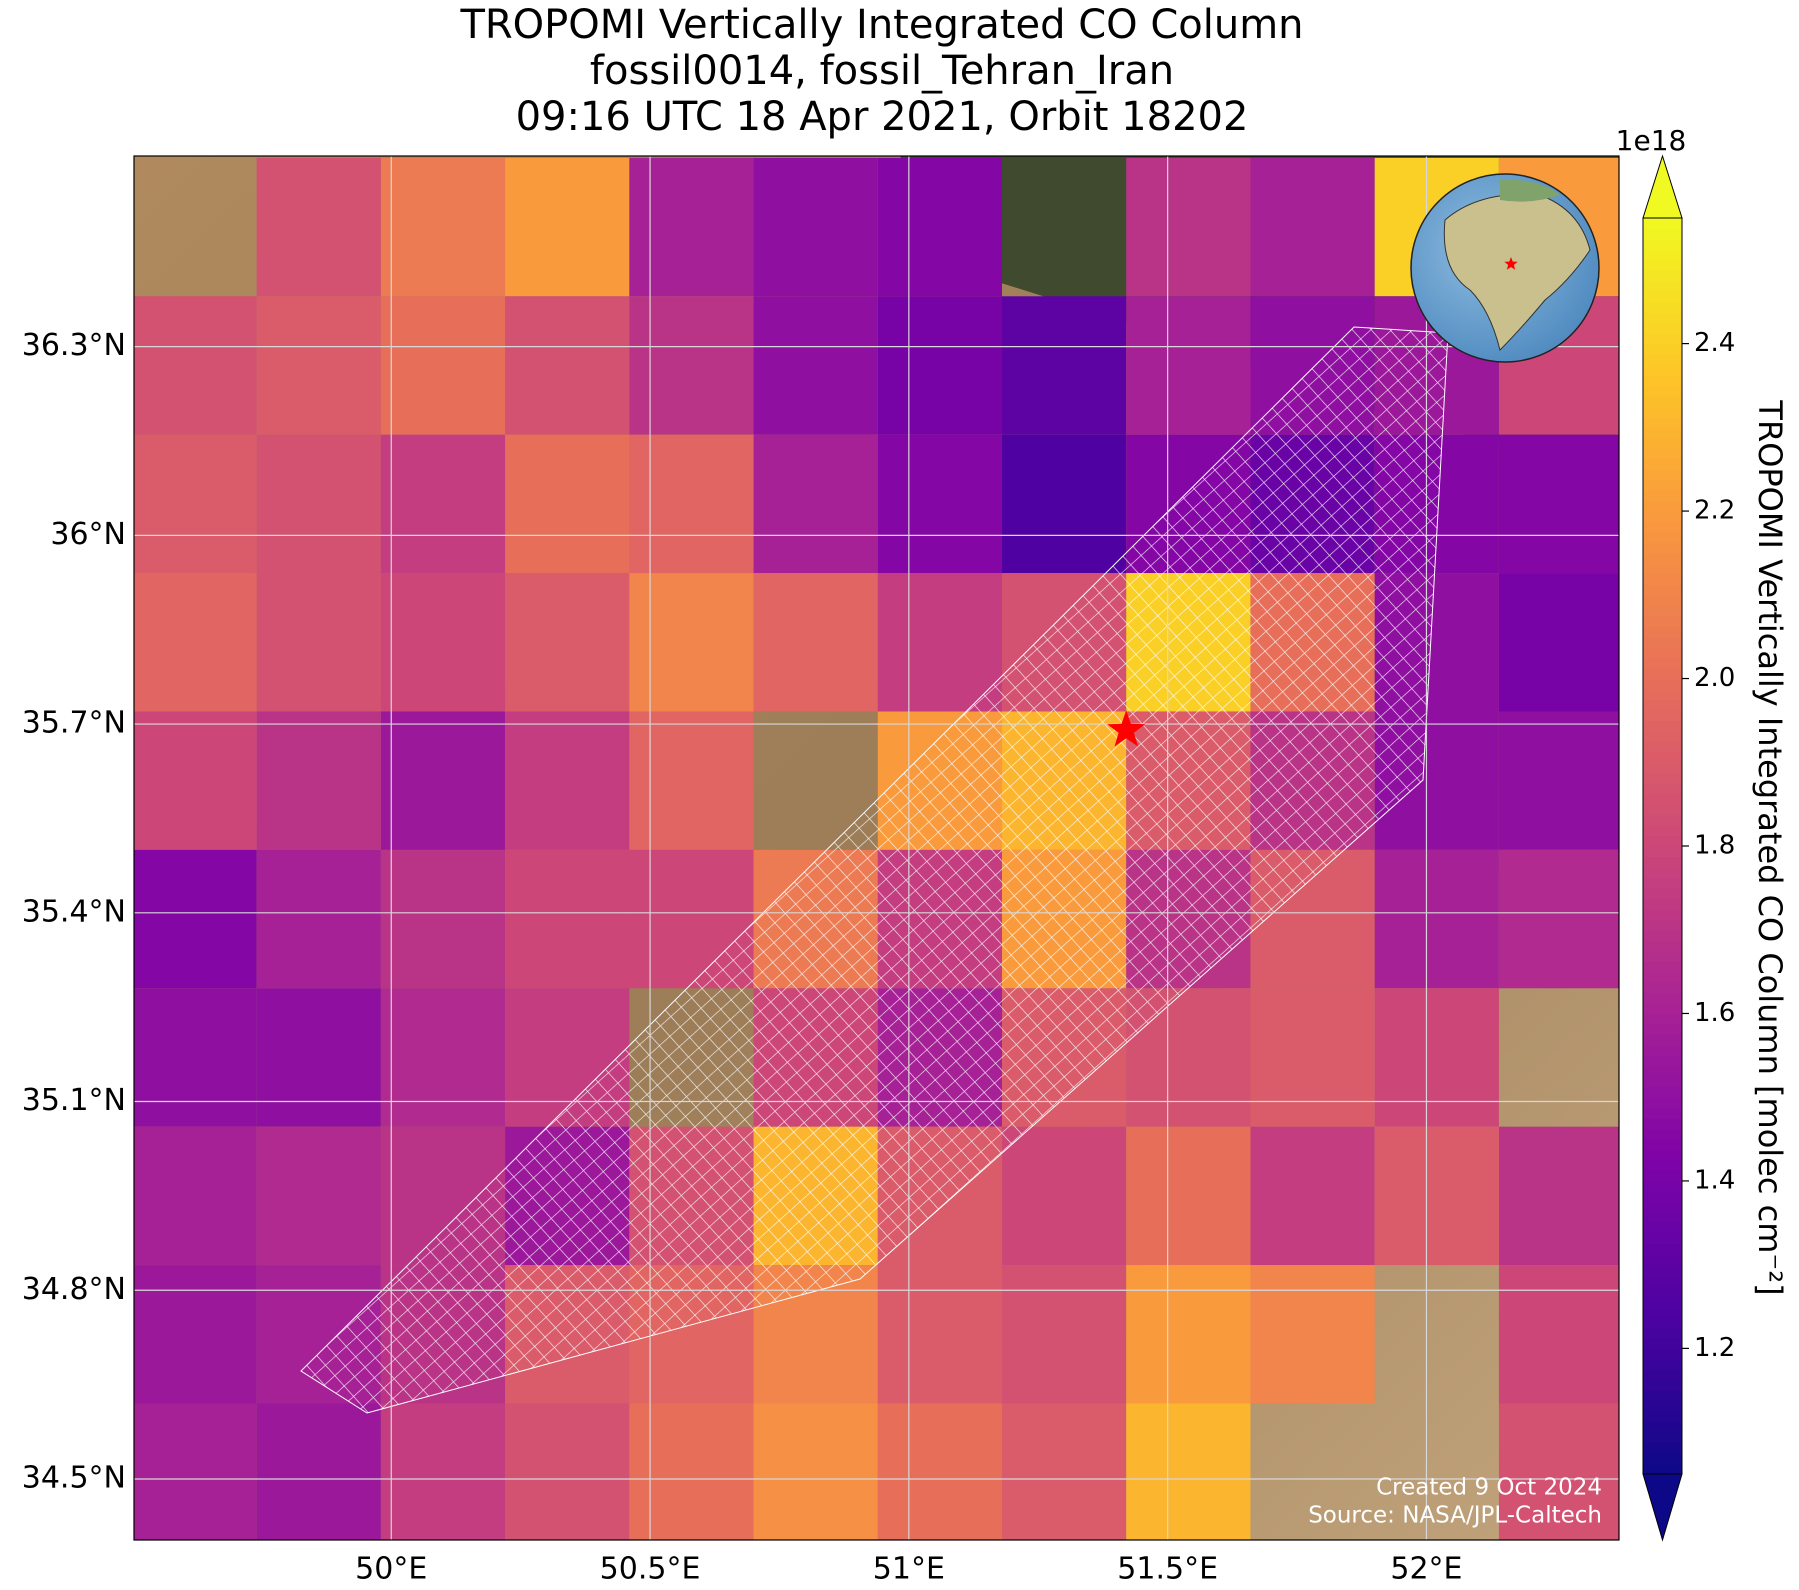  I want to click on colorbar-tick-label: 2.2, so click(1714, 511).